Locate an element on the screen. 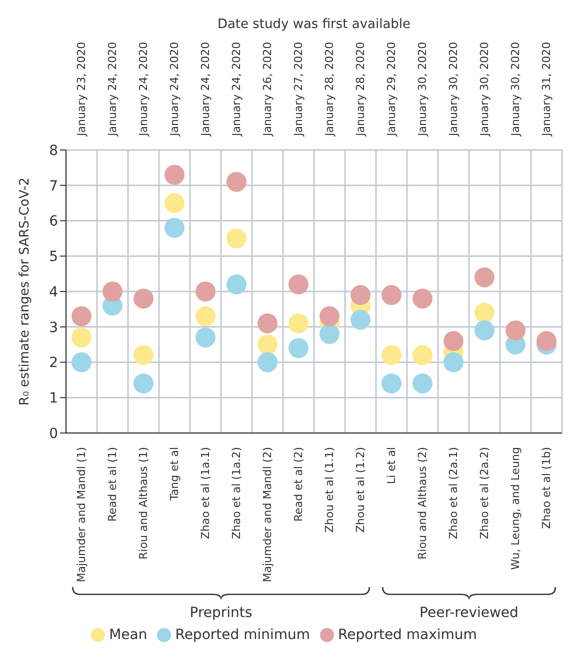 The height and width of the screenshot is (662, 572). y-axis-title: R₀ estimate ranges for SARS-CoV-2 is located at coordinates (25, 292).